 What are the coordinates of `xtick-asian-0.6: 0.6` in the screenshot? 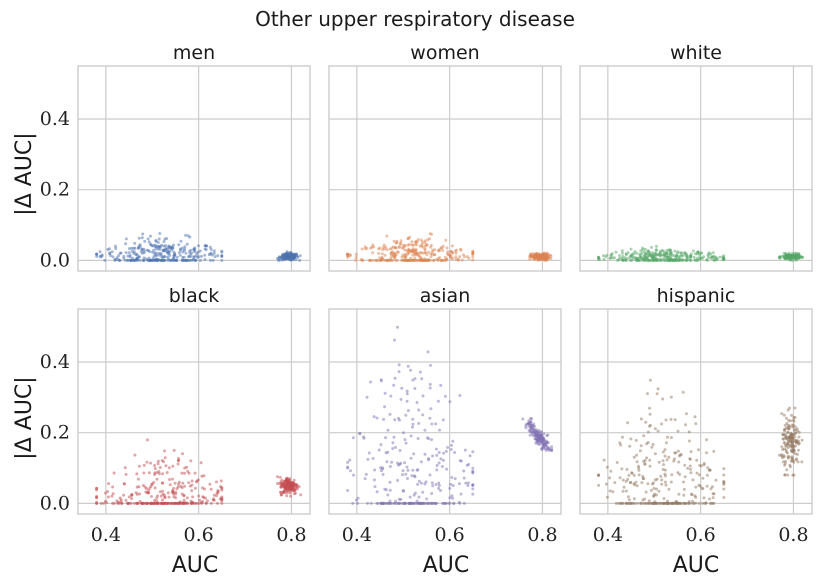 It's located at (450, 535).